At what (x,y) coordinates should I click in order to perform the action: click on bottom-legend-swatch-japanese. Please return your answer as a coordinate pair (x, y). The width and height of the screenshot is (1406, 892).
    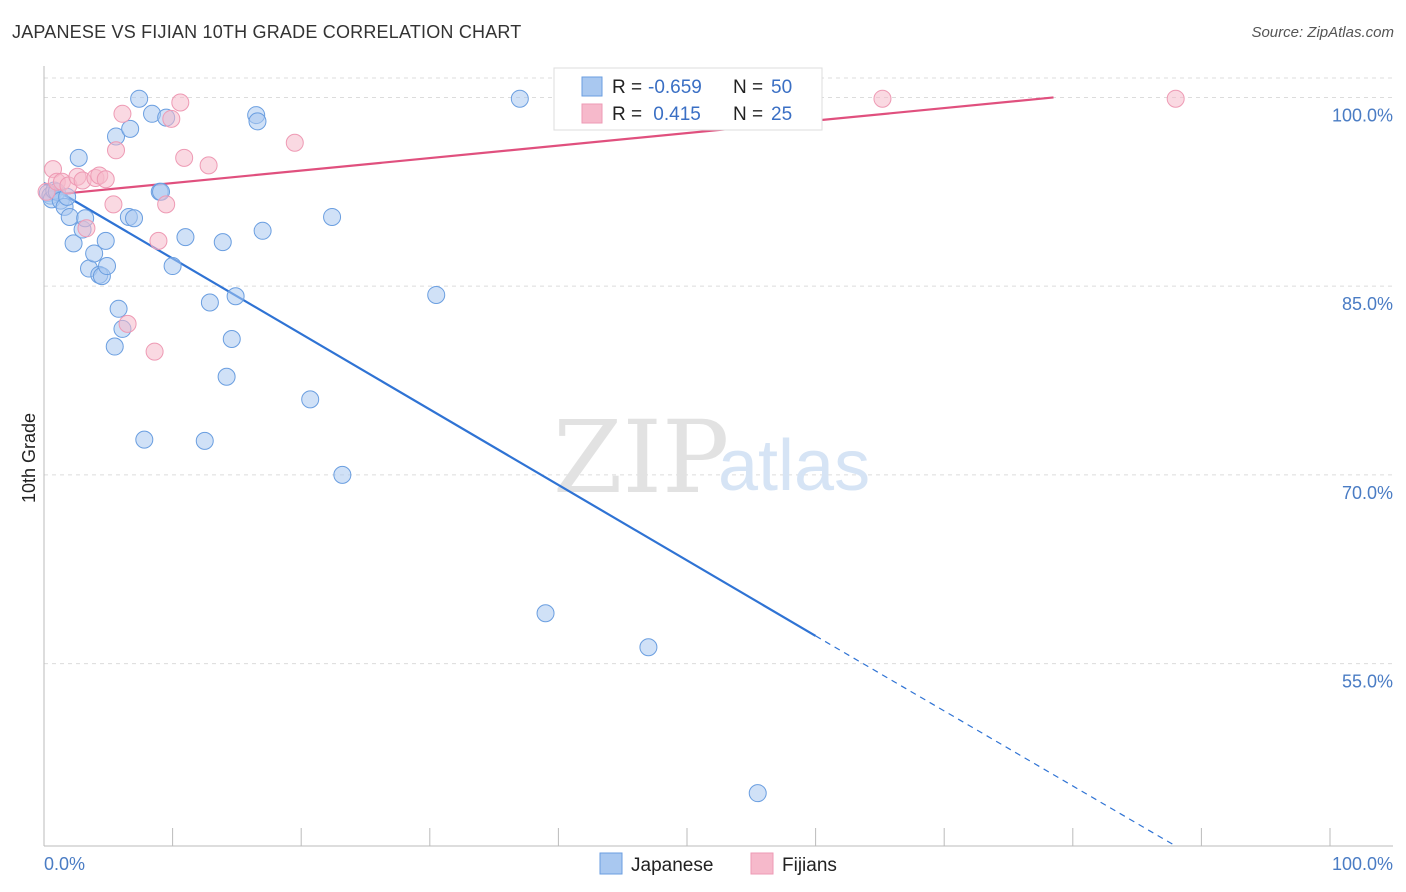
    Looking at the image, I should click on (611, 863).